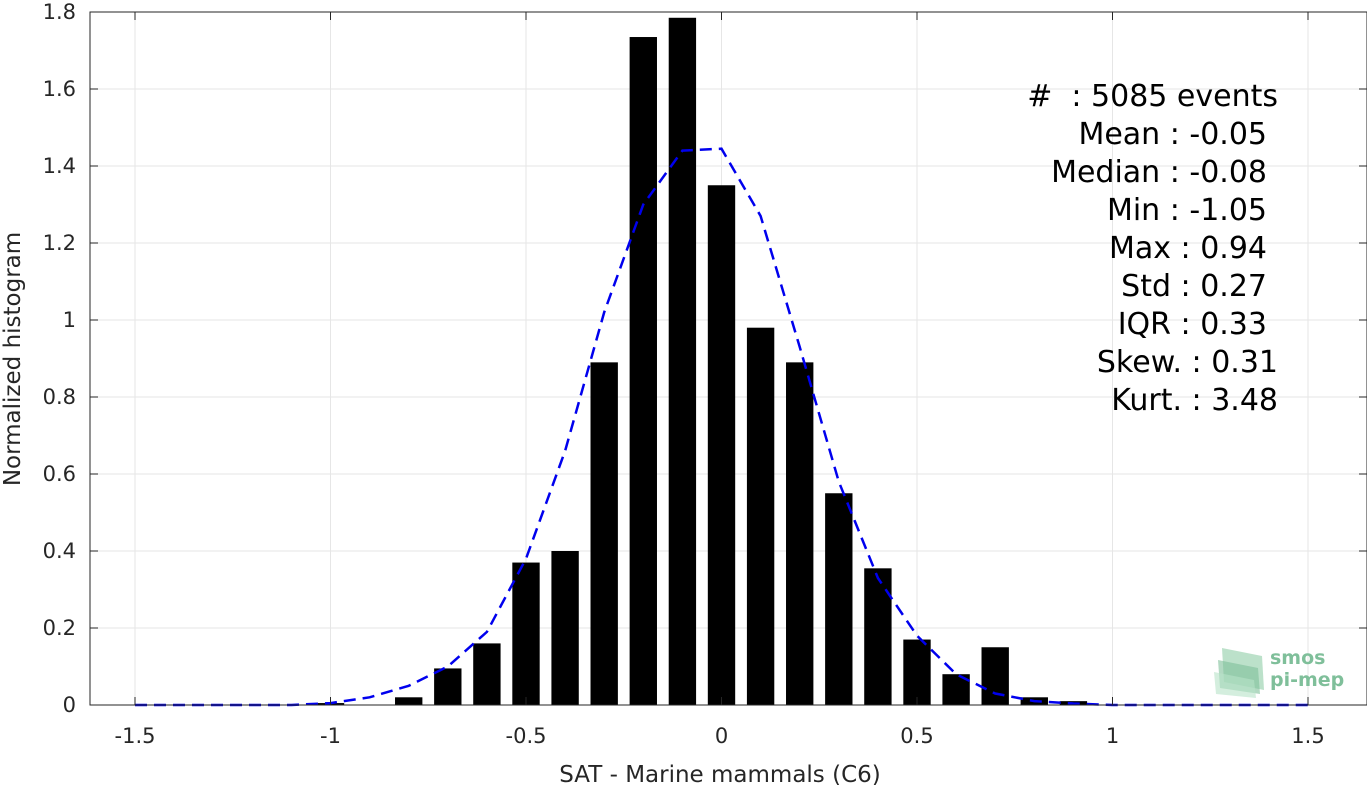 This screenshot has height=785, width=1367. I want to click on logo-text-smos: smos, so click(1297, 658).